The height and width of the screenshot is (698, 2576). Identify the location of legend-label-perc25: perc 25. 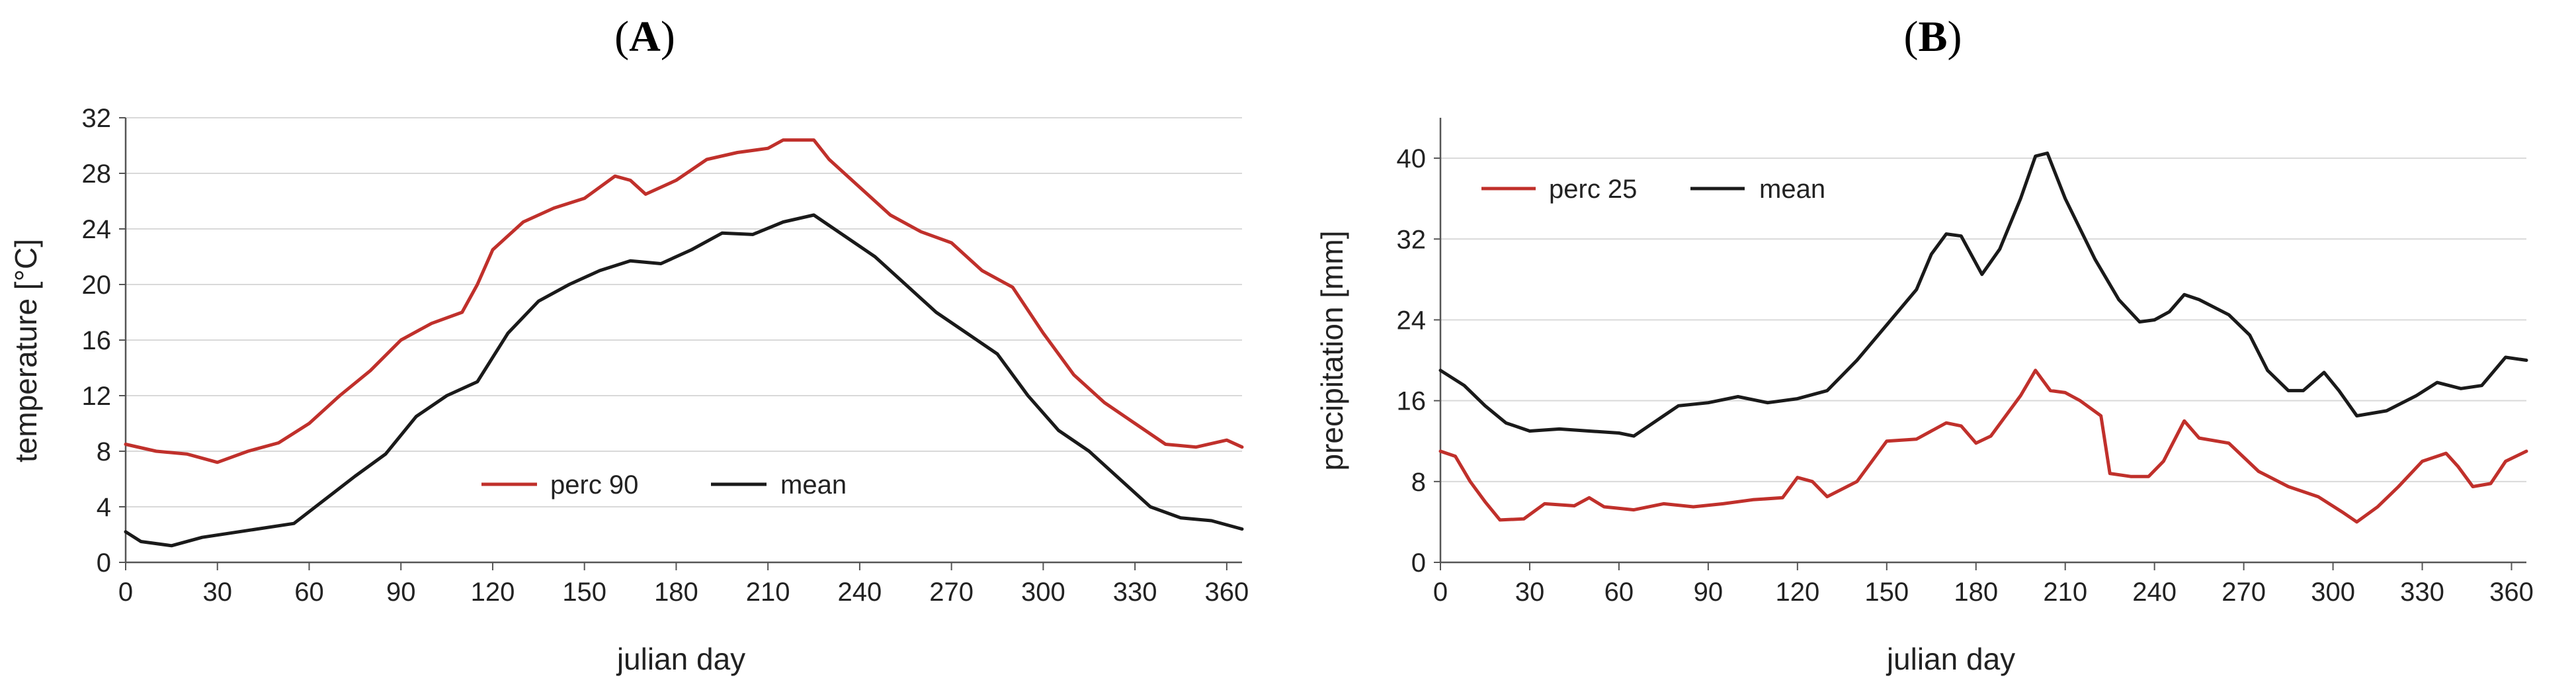
(1593, 189).